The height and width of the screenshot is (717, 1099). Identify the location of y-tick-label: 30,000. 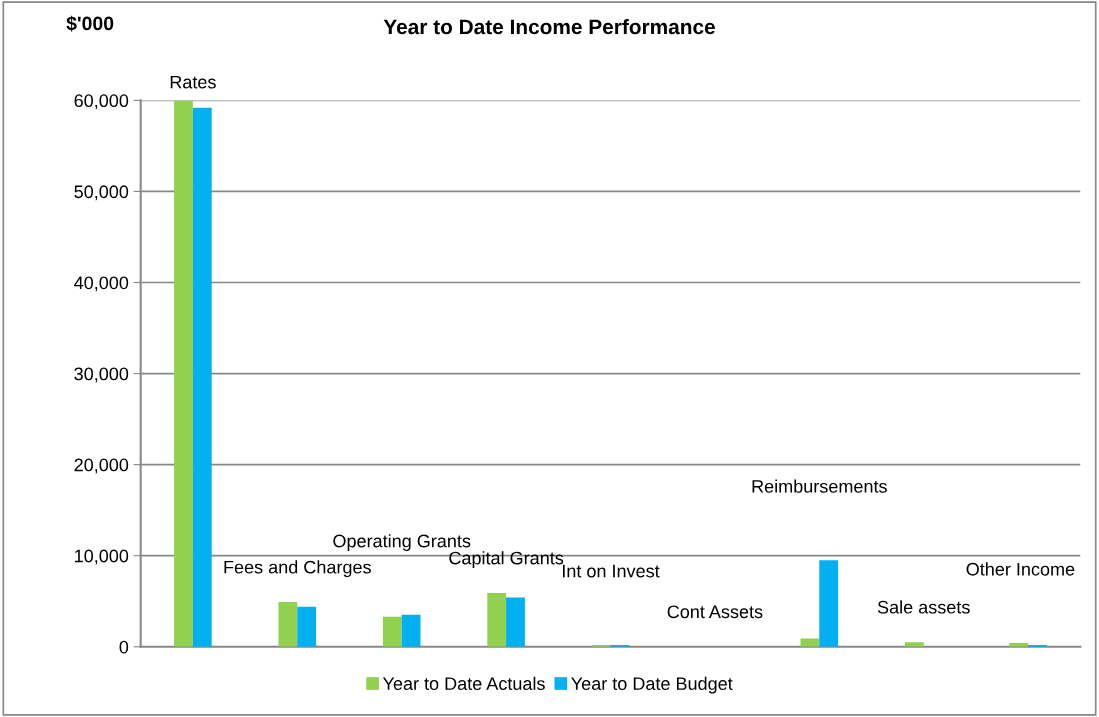
(101, 375).